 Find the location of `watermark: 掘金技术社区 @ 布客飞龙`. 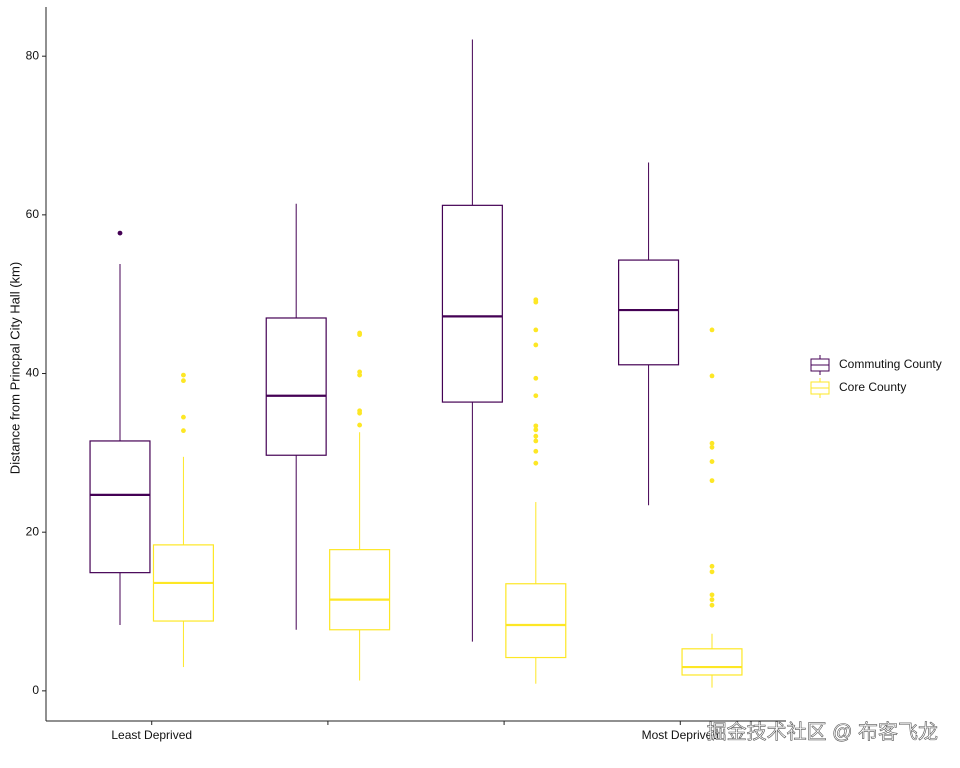

watermark: 掘金技术社区 @ 布客飞龙 is located at coordinates (822, 731).